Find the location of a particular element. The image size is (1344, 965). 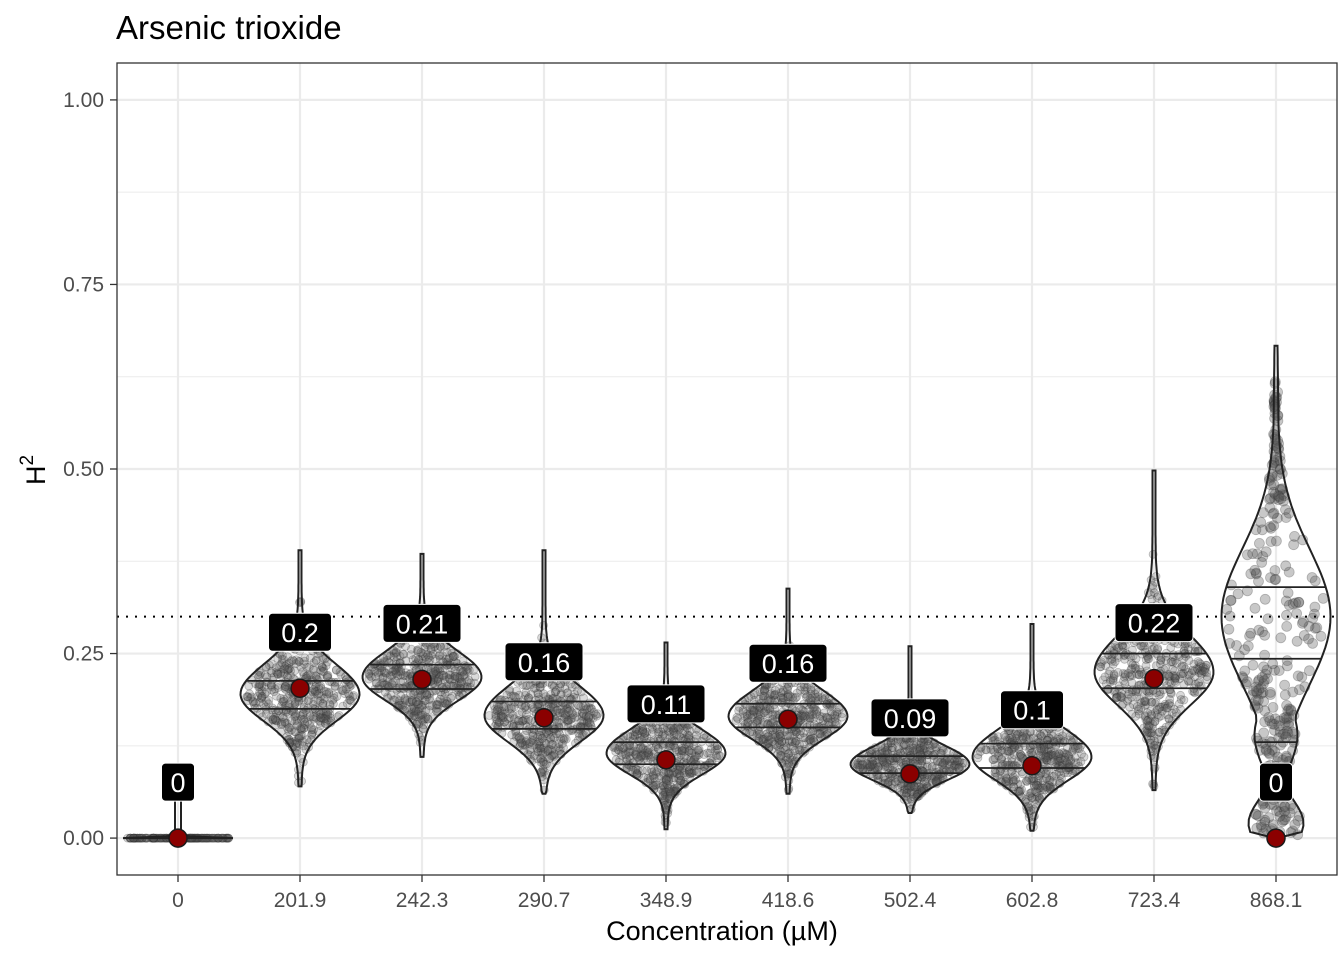

y-axis-label-sup: 2 is located at coordinates (27, 460).